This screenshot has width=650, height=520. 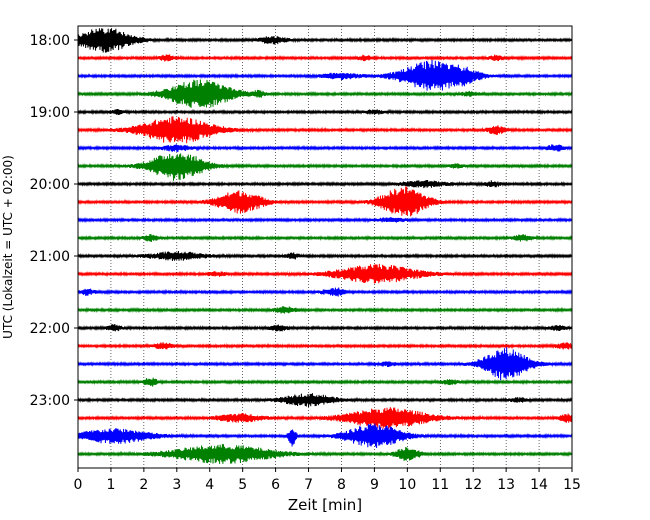 What do you see at coordinates (327, 480) in the screenshot?
I see `x-axis: 0 1 2 3 4 5 6 7 8 9 10 11 12 13 14 15` at bounding box center [327, 480].